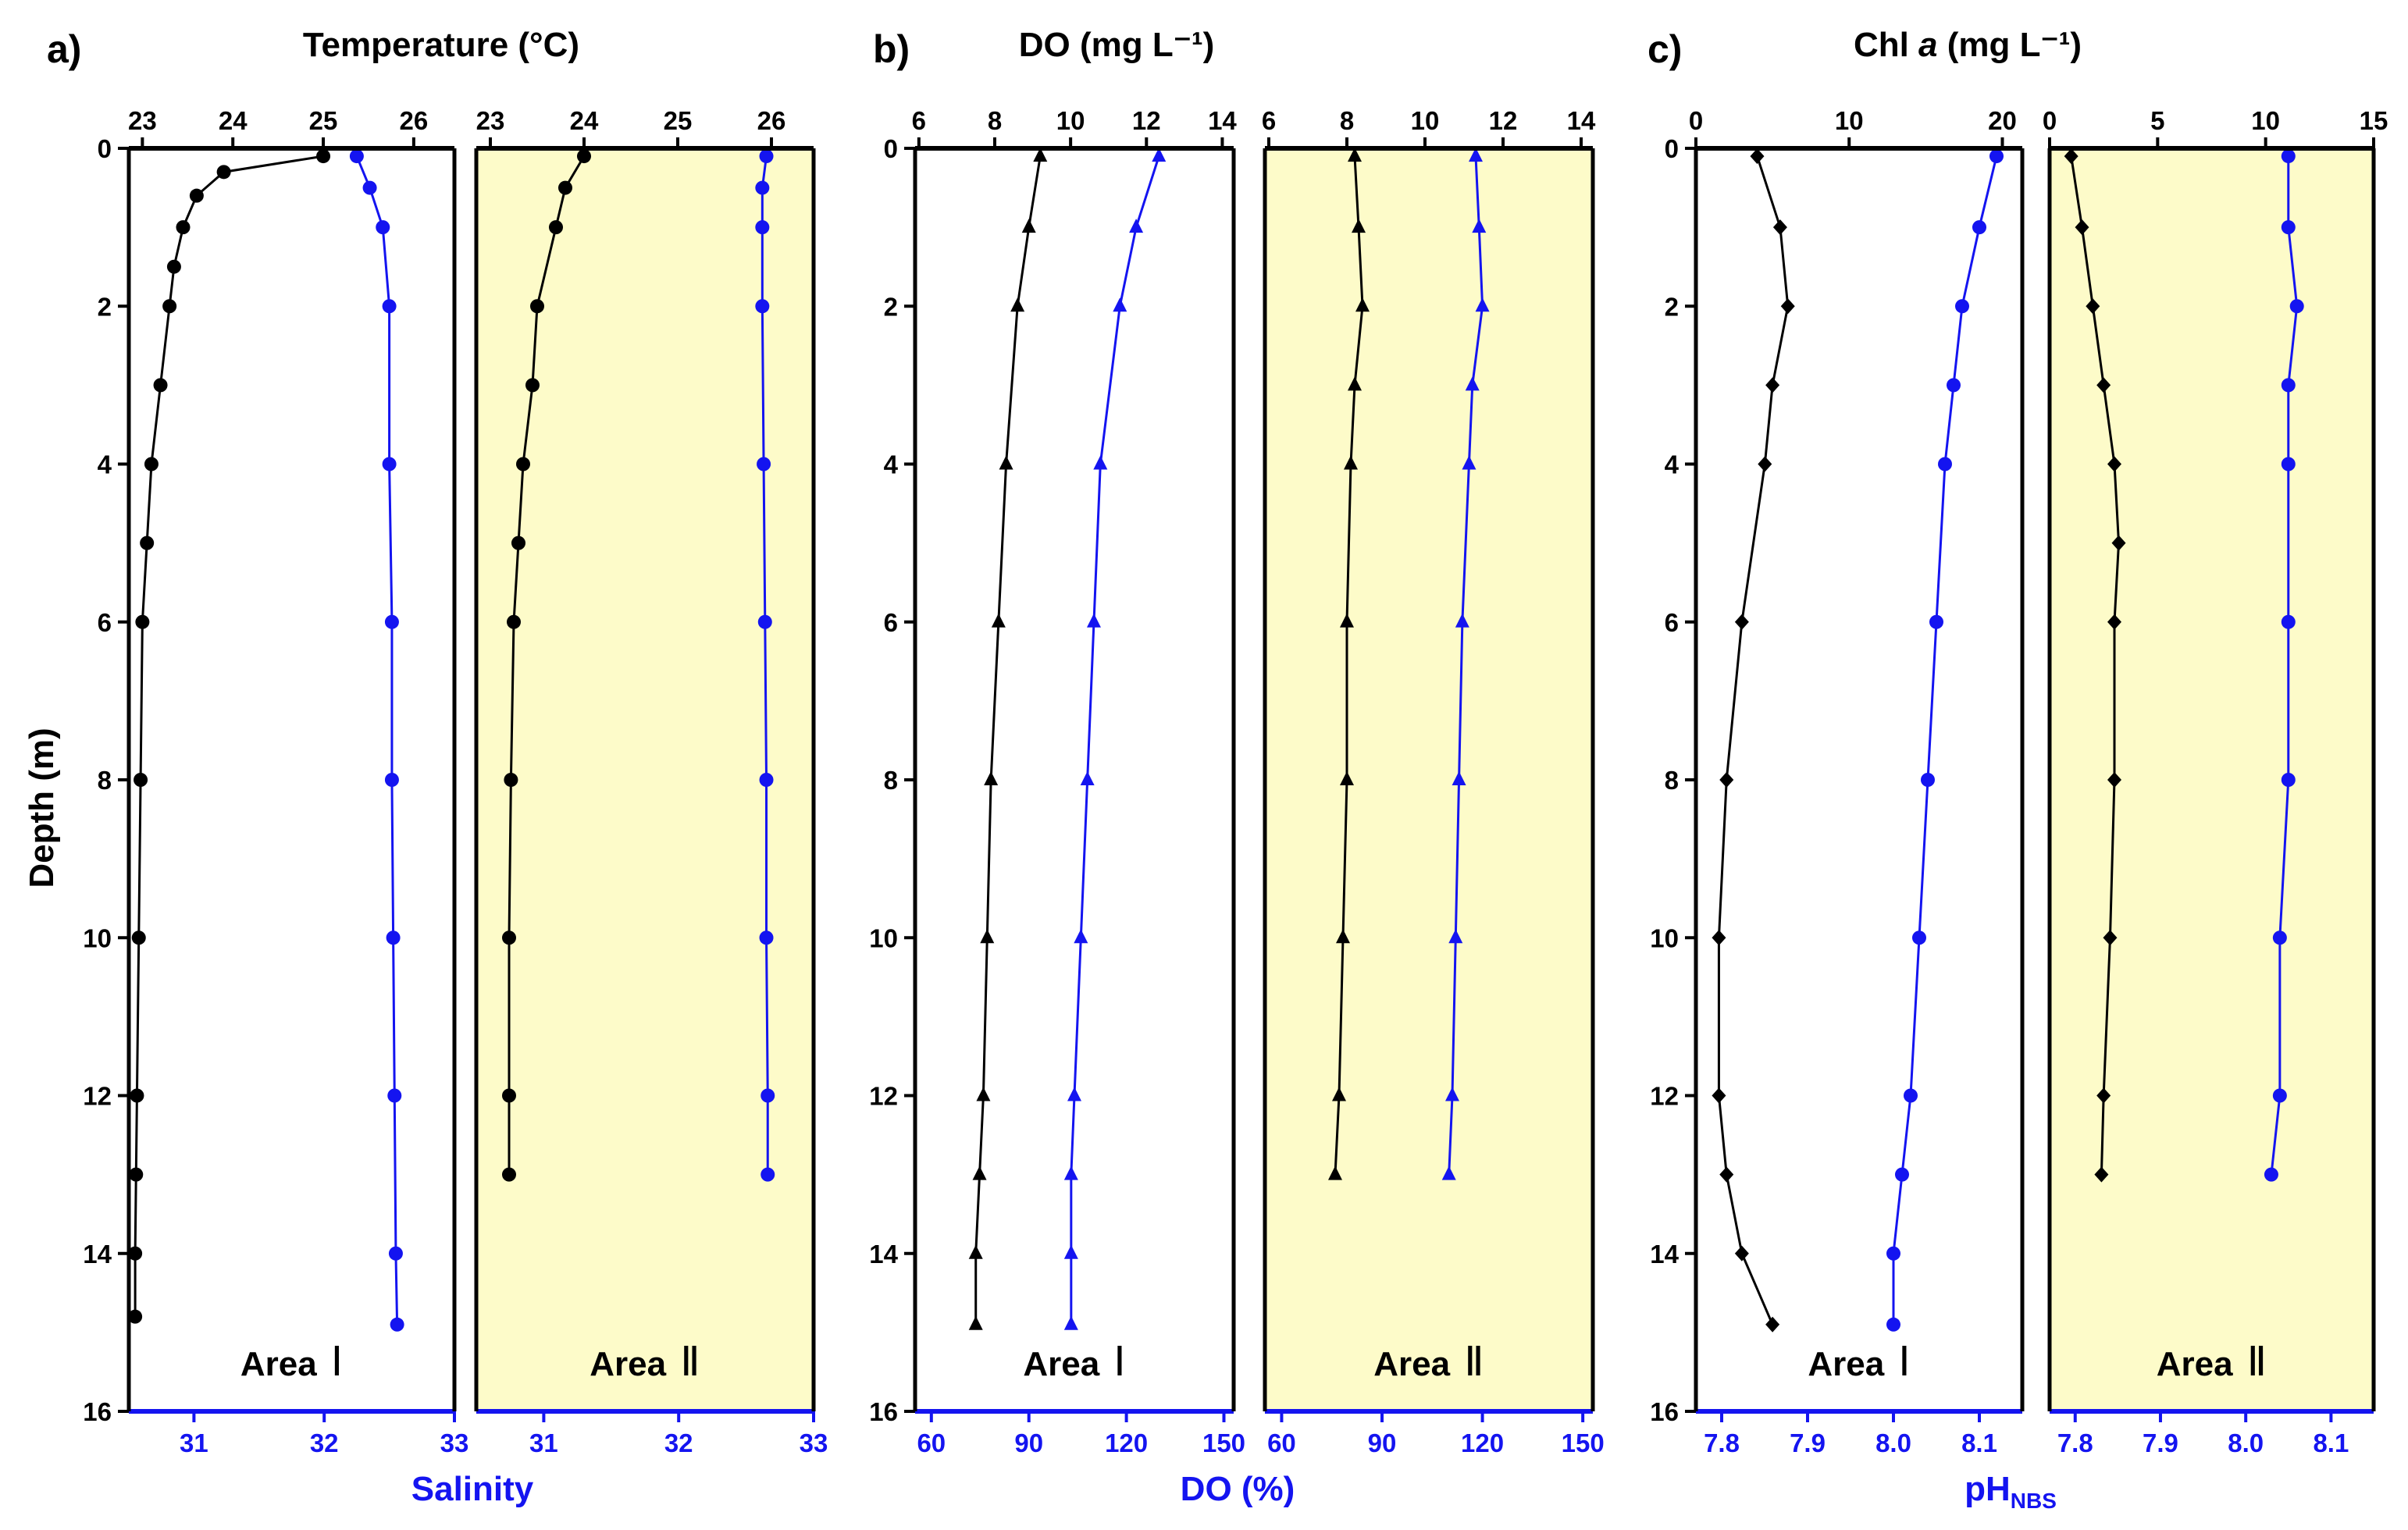  Describe the element at coordinates (441, 45) in the screenshot. I see `panel-a-title: Temperature (°C)` at that location.